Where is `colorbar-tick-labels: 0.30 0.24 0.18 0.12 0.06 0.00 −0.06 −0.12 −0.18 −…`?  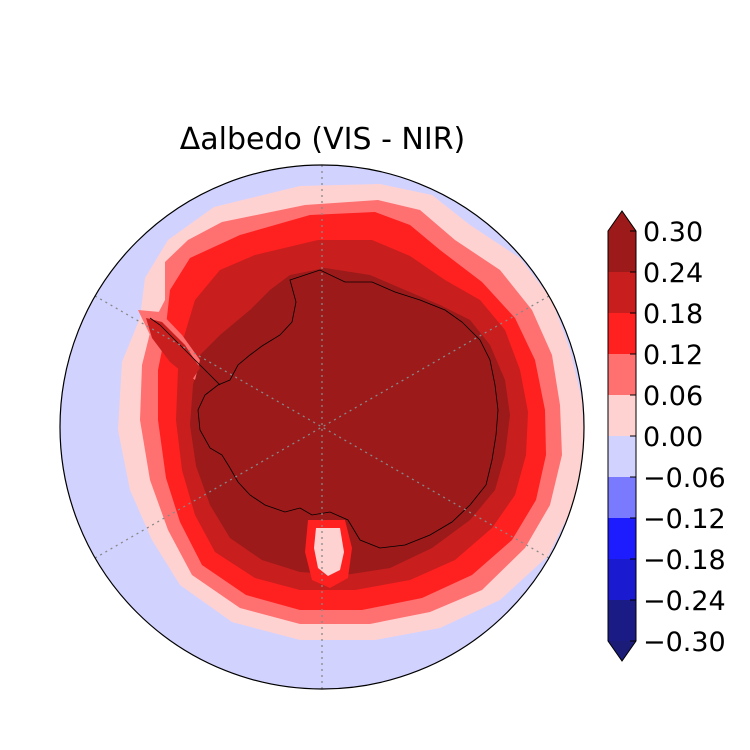
colorbar-tick-labels: 0.30 0.24 0.18 0.12 0.06 0.00 −0.06 −0.12 −0.18 −… is located at coordinates (684, 437).